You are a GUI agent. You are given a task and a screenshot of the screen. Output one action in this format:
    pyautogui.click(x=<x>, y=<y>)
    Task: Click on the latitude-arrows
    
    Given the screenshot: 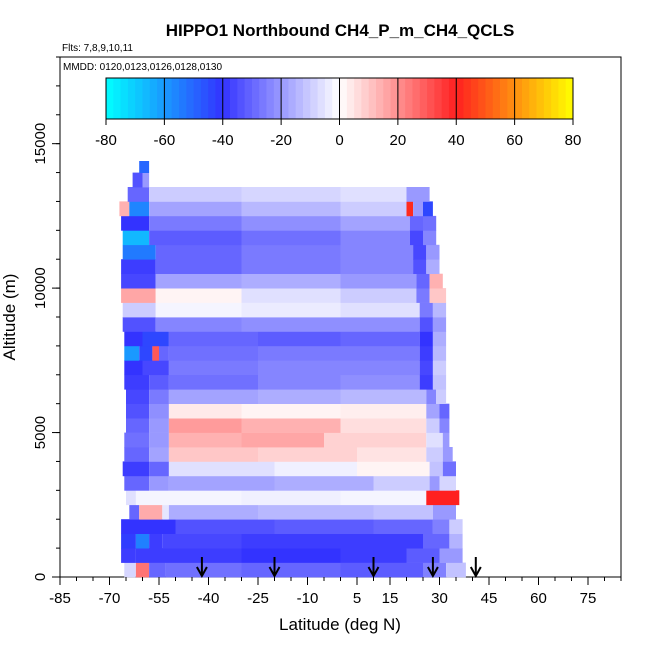 What is the action you would take?
    pyautogui.click(x=339, y=568)
    